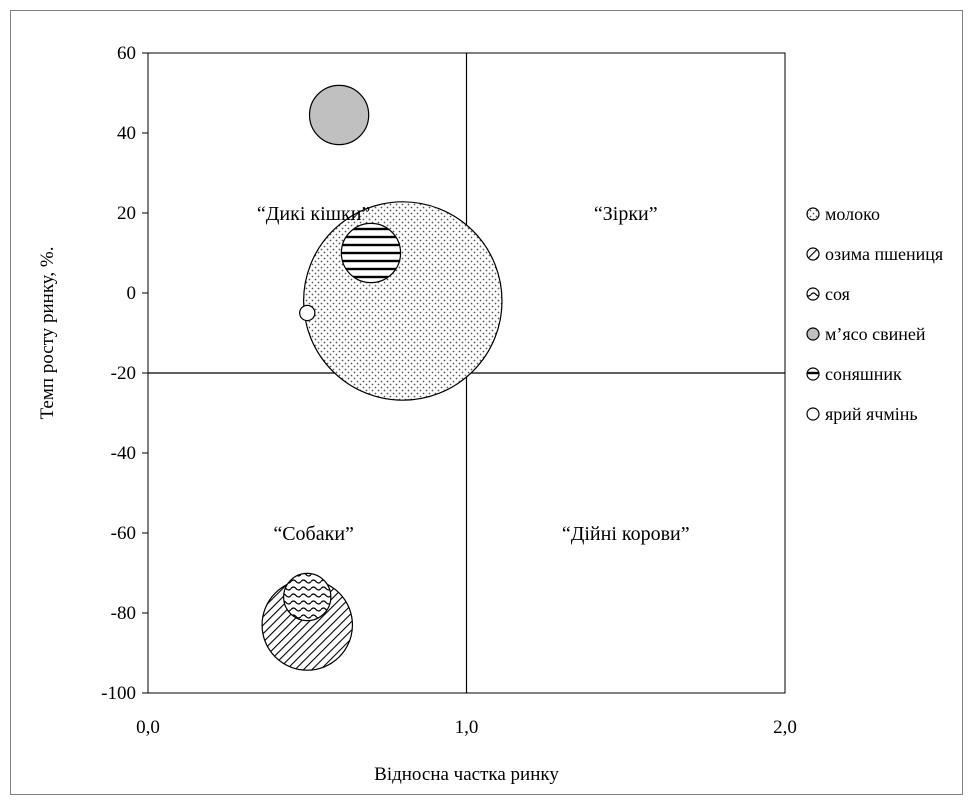 Image resolution: width=976 pixels, height=805 pixels. Describe the element at coordinates (467, 727) in the screenshot. I see `x-tick-label-1: 1,0` at that location.